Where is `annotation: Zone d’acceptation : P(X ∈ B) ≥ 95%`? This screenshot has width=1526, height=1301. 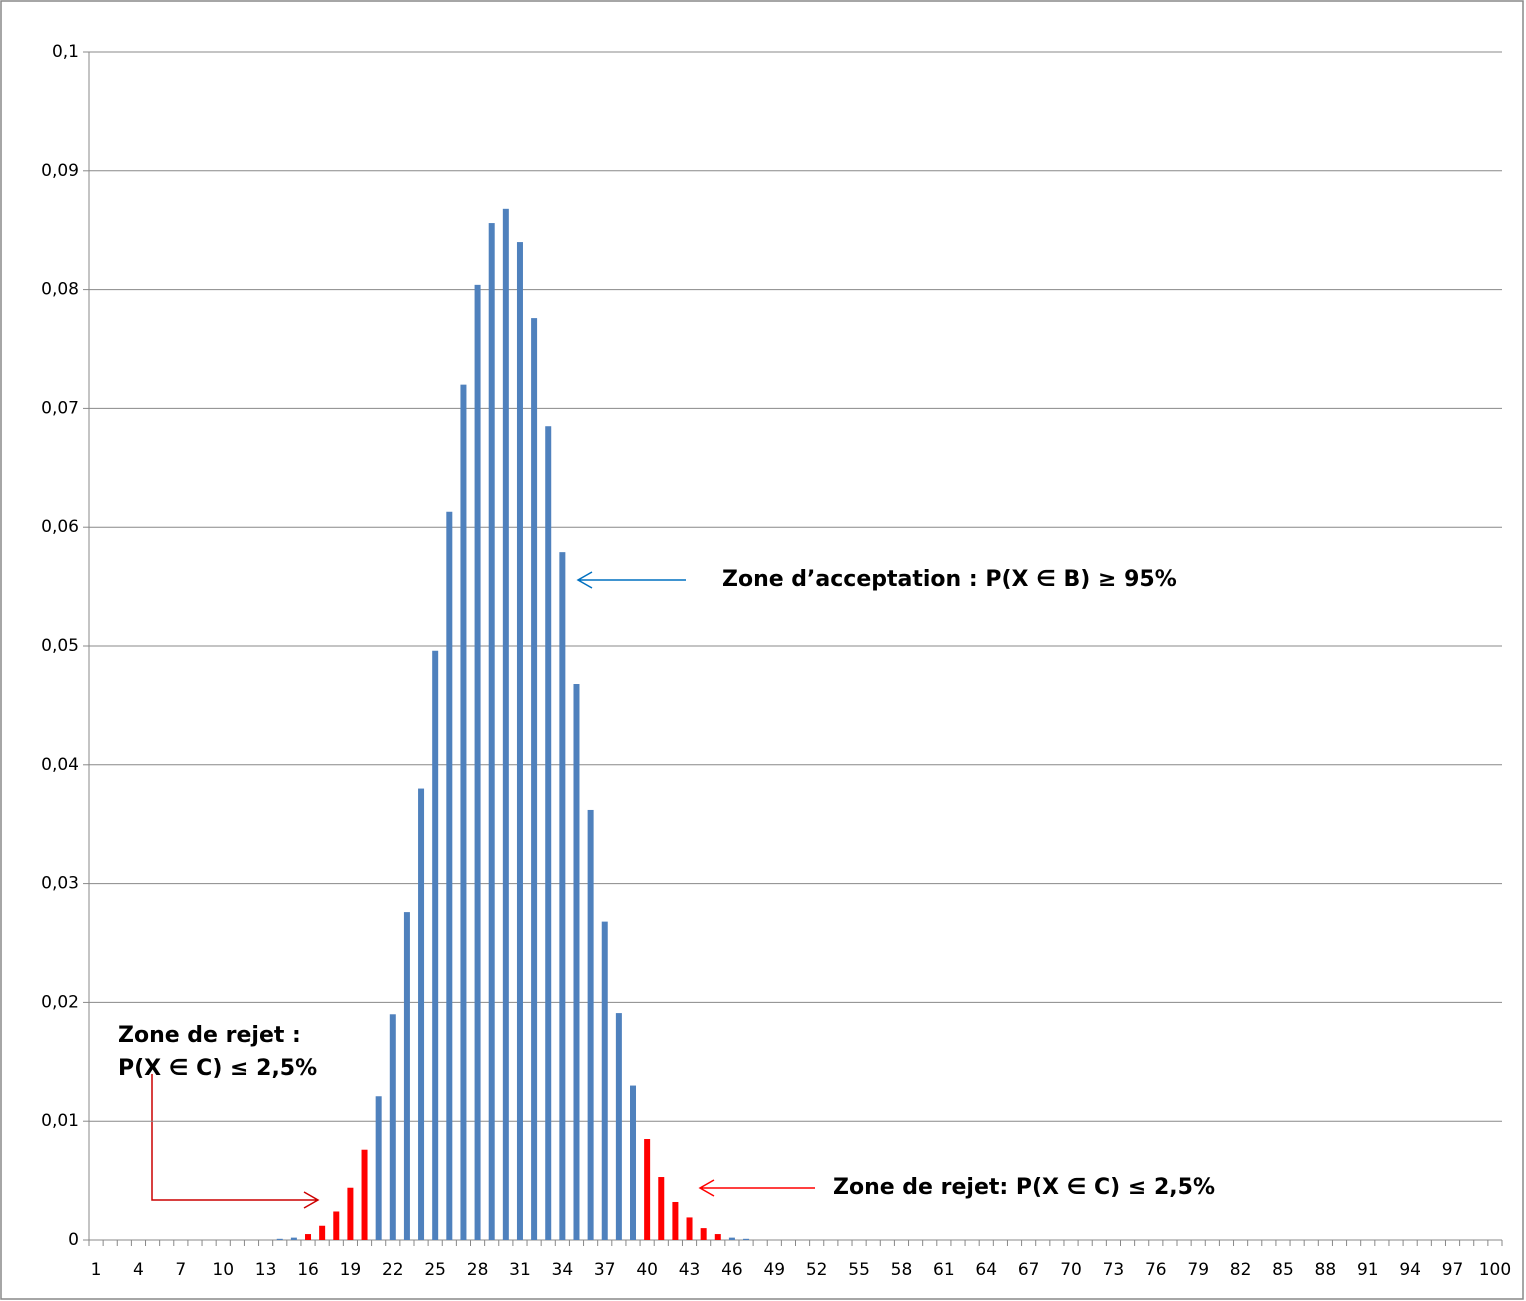 annotation: Zone d’acceptation : P(X ∈ B) ≥ 95% is located at coordinates (949, 579).